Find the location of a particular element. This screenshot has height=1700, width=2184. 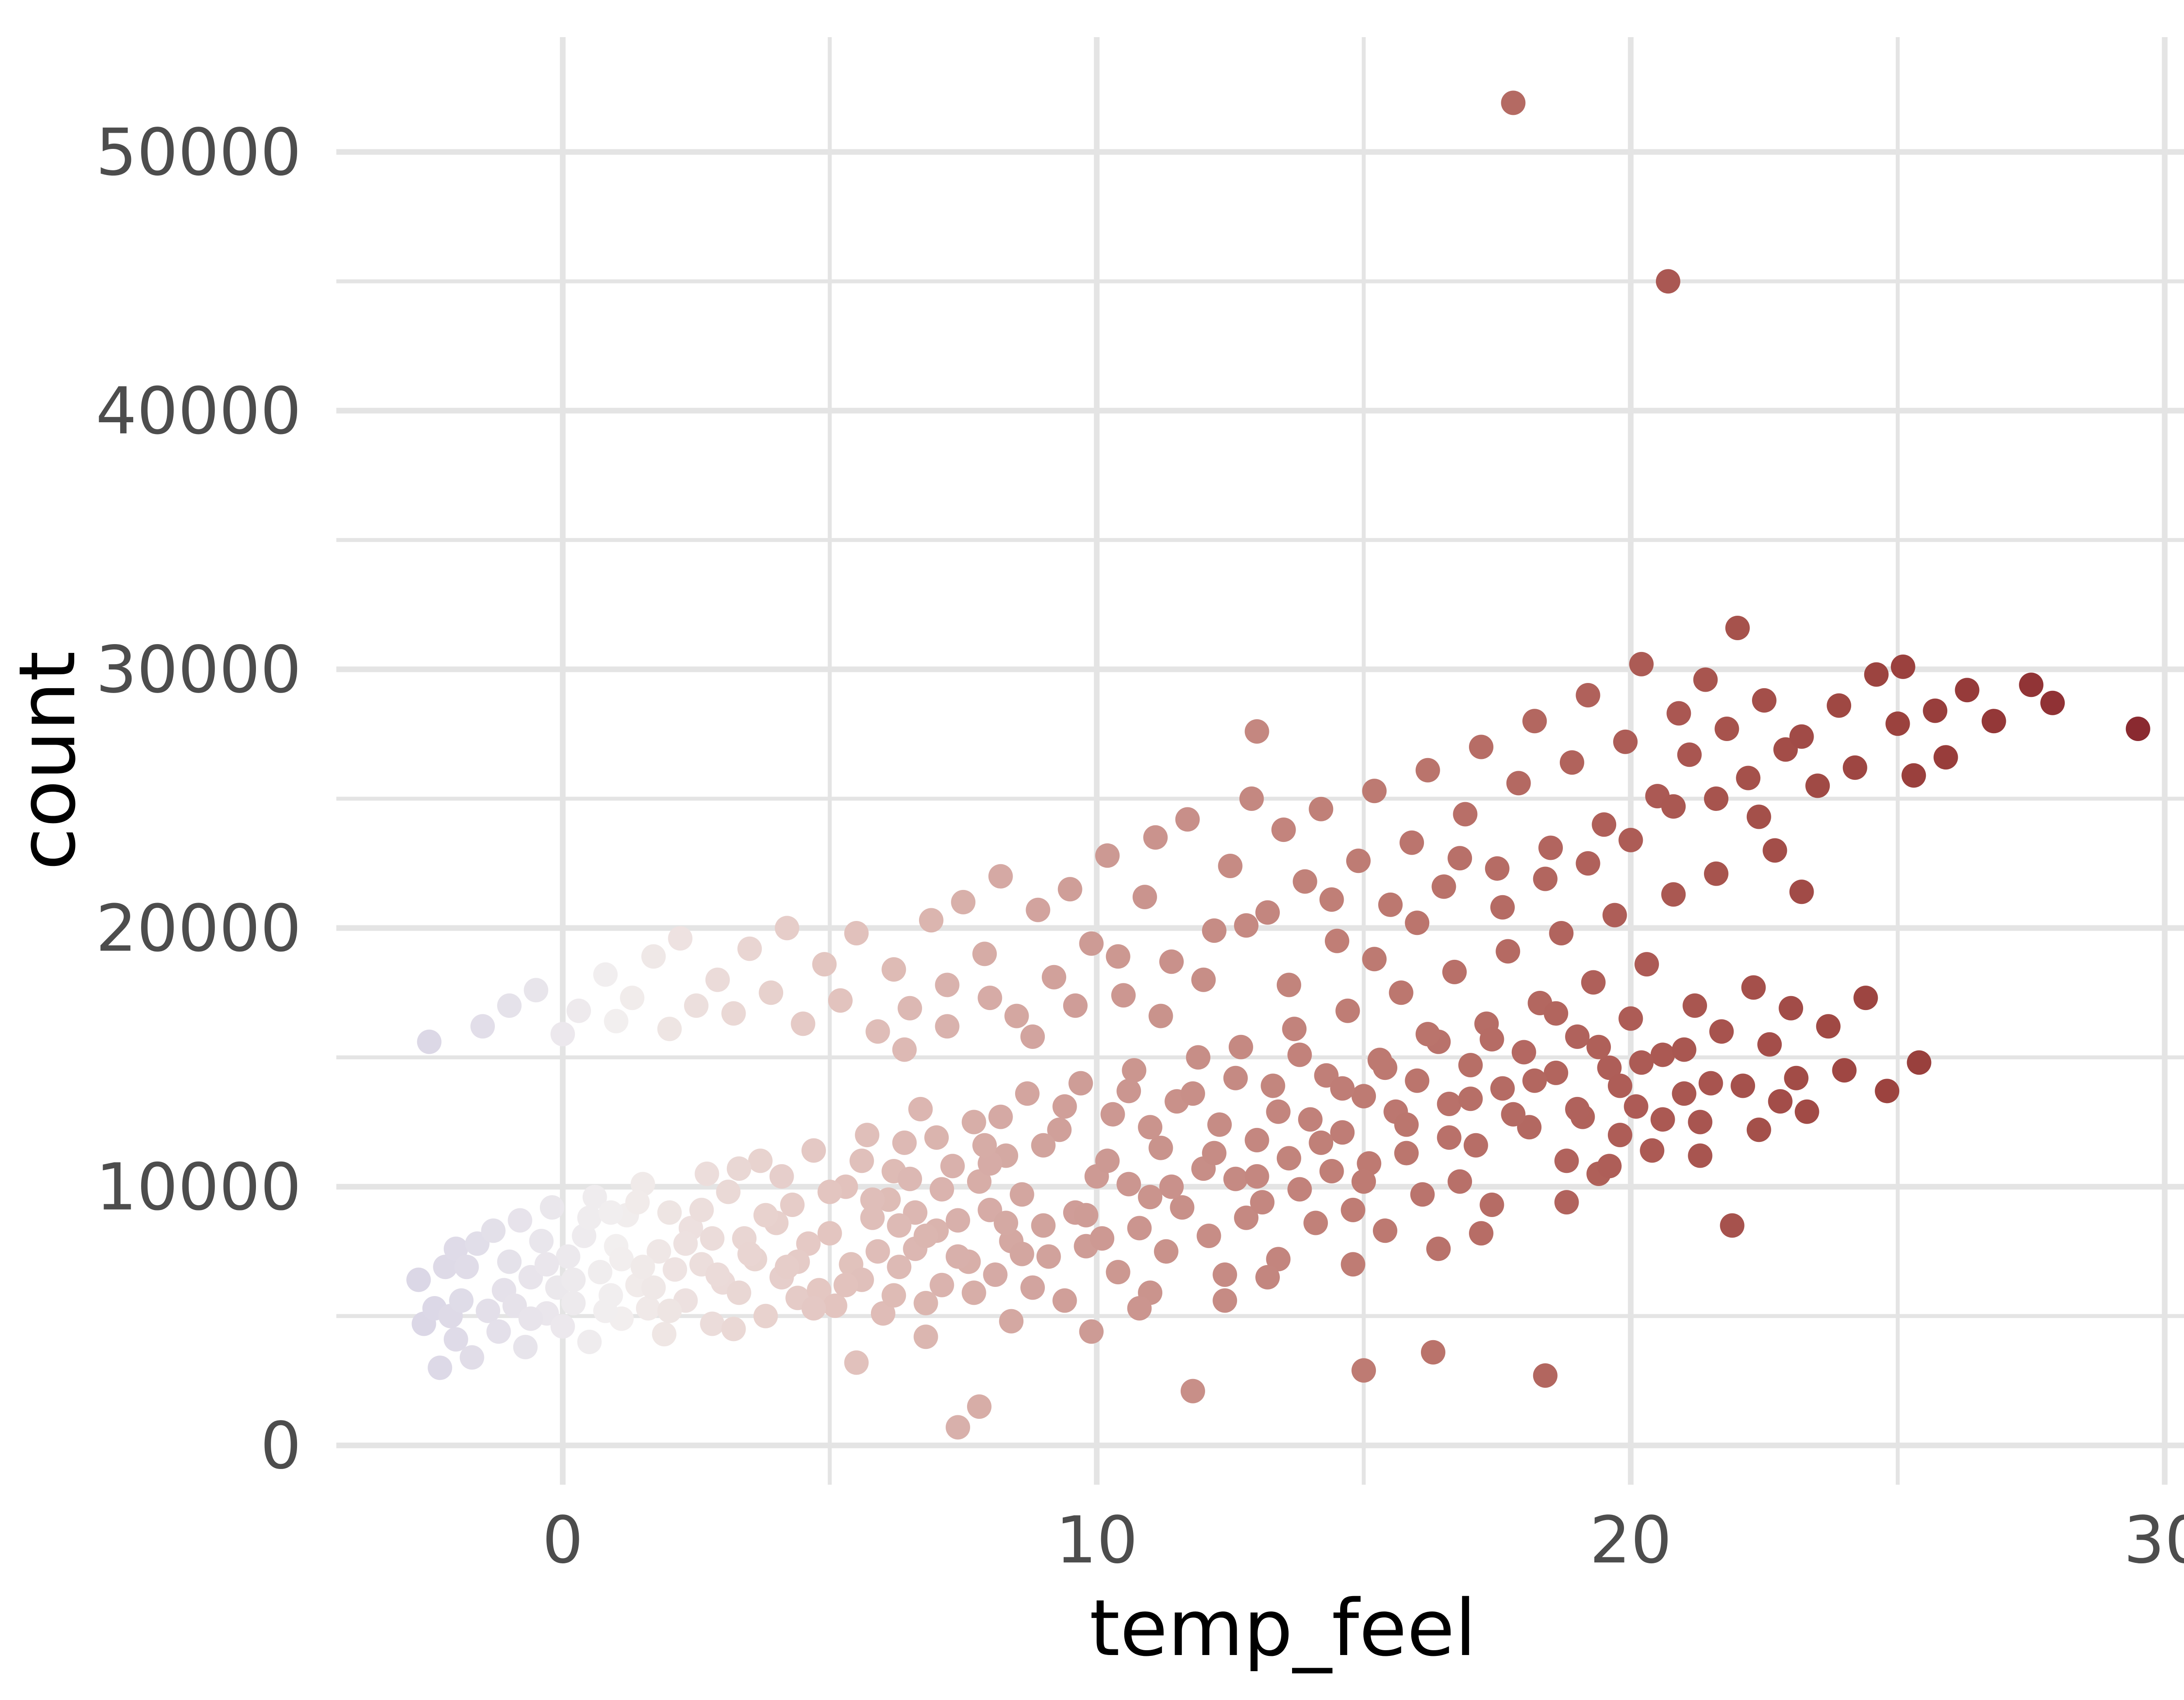

x-tick-label: 20 is located at coordinates (1631, 1540).